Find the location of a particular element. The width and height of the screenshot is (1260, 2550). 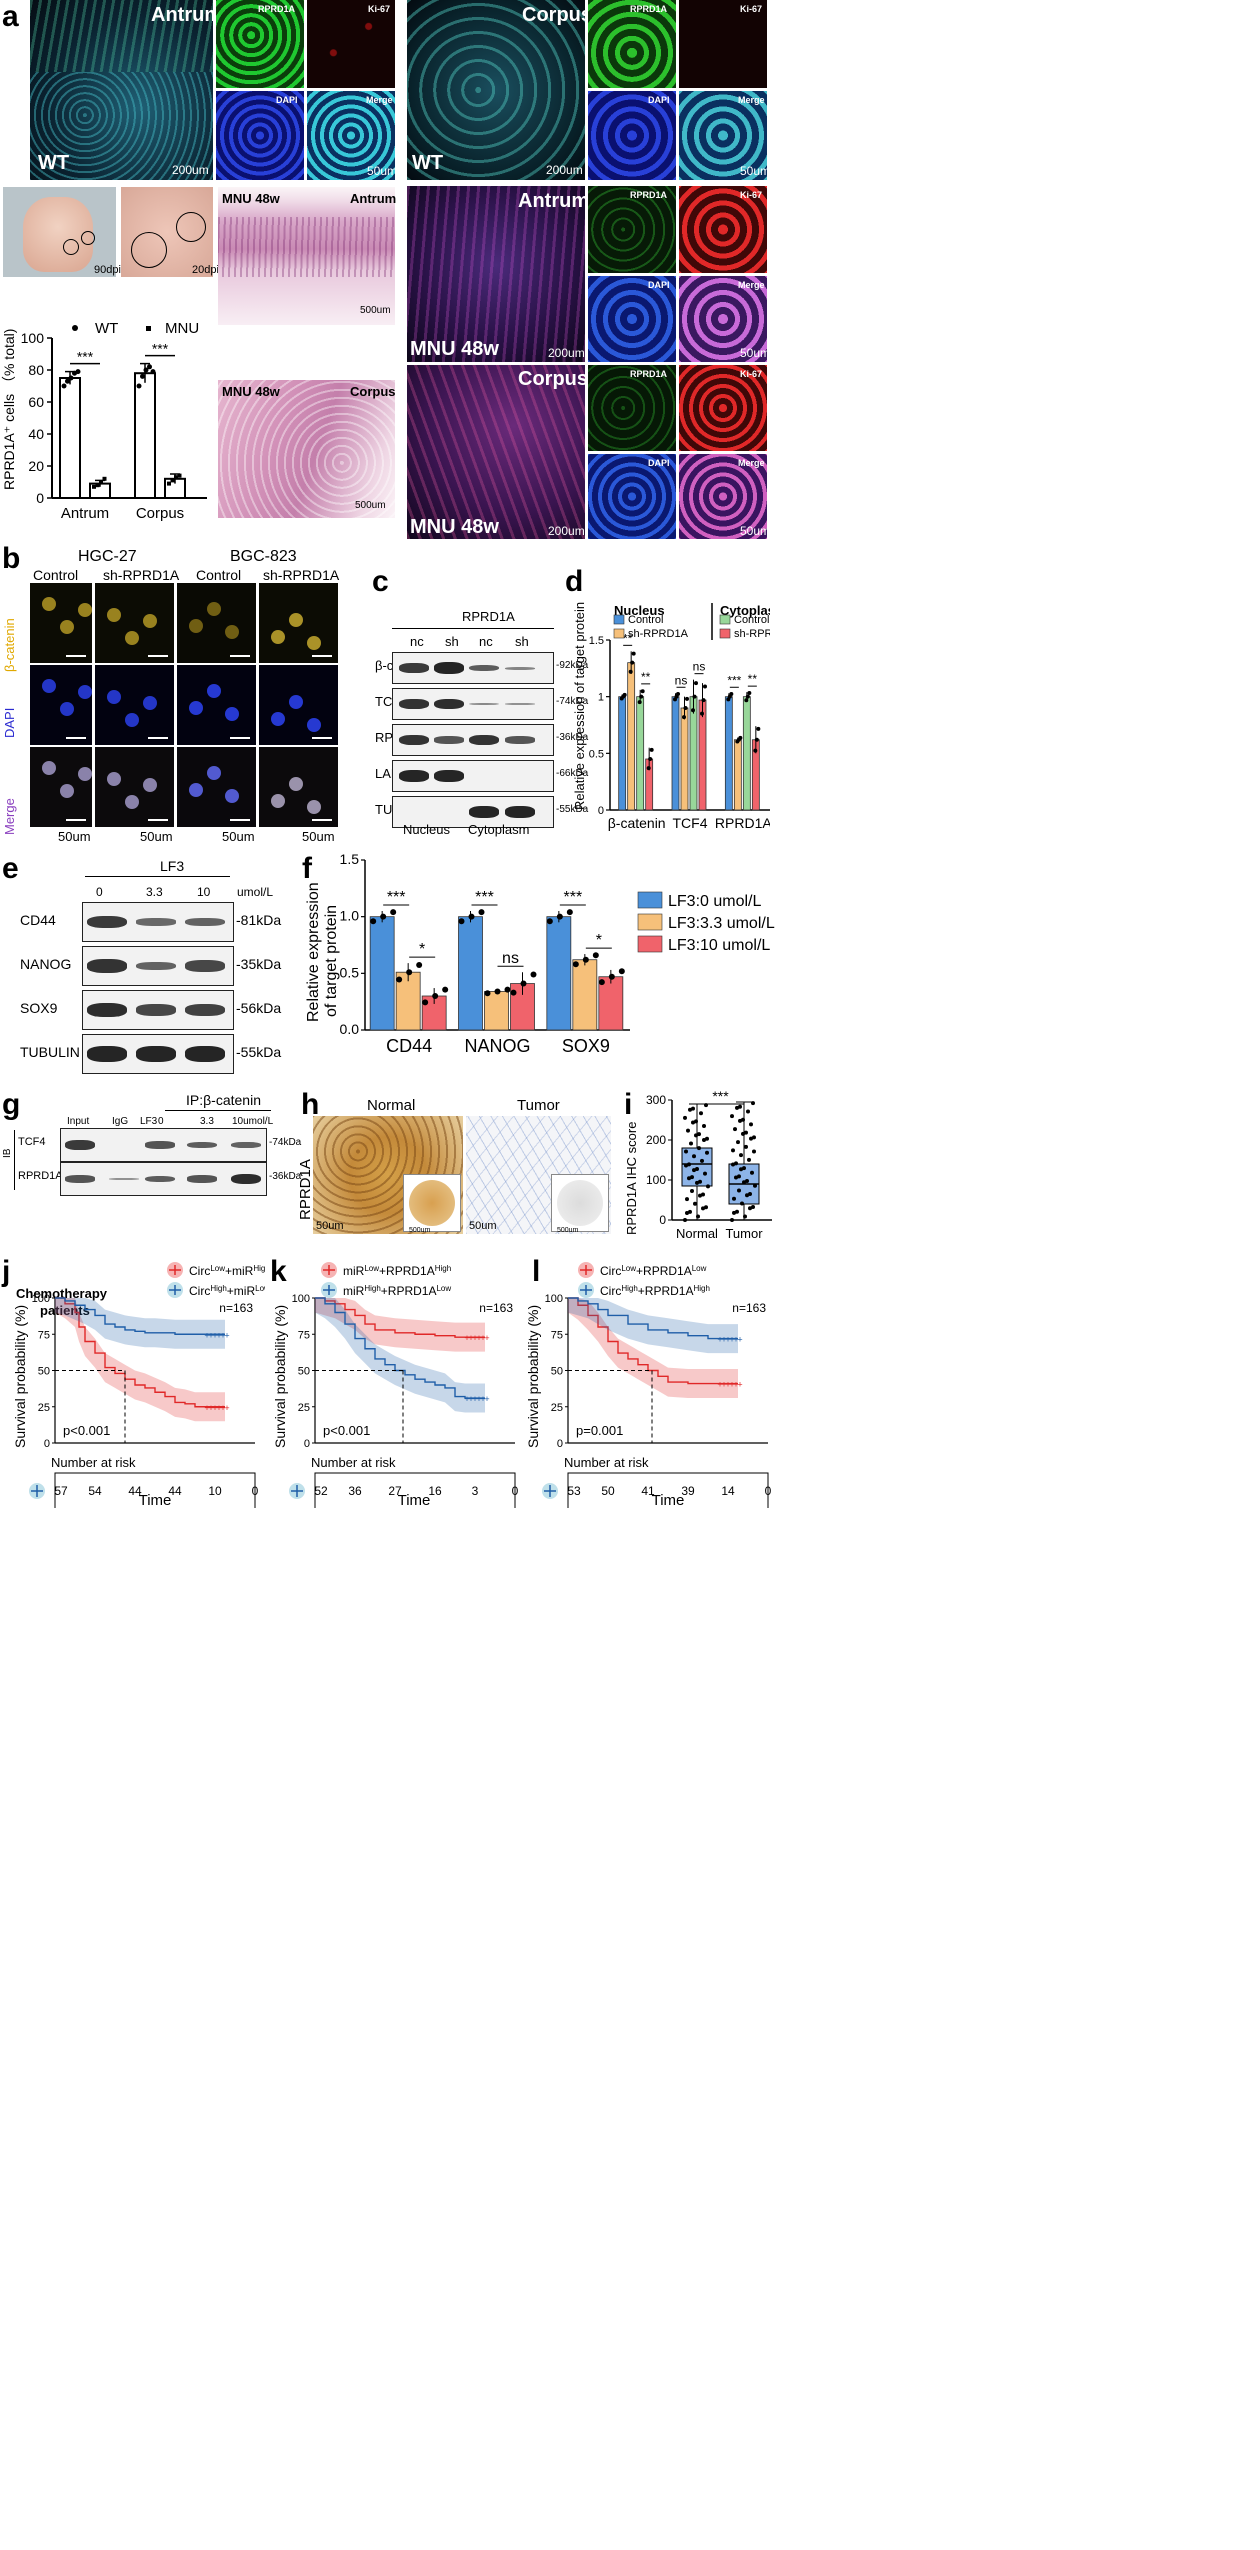

sig-label: *** is located at coordinates (720, 1097).